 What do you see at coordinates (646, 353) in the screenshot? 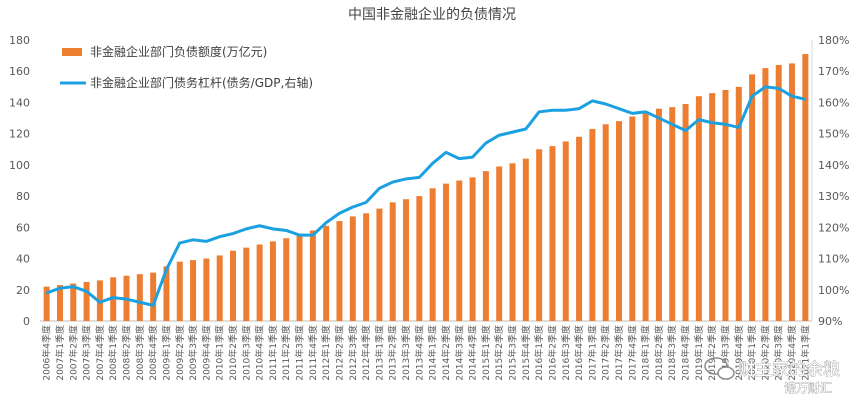
I see `x-tick-label: 2018年1季度` at bounding box center [646, 353].